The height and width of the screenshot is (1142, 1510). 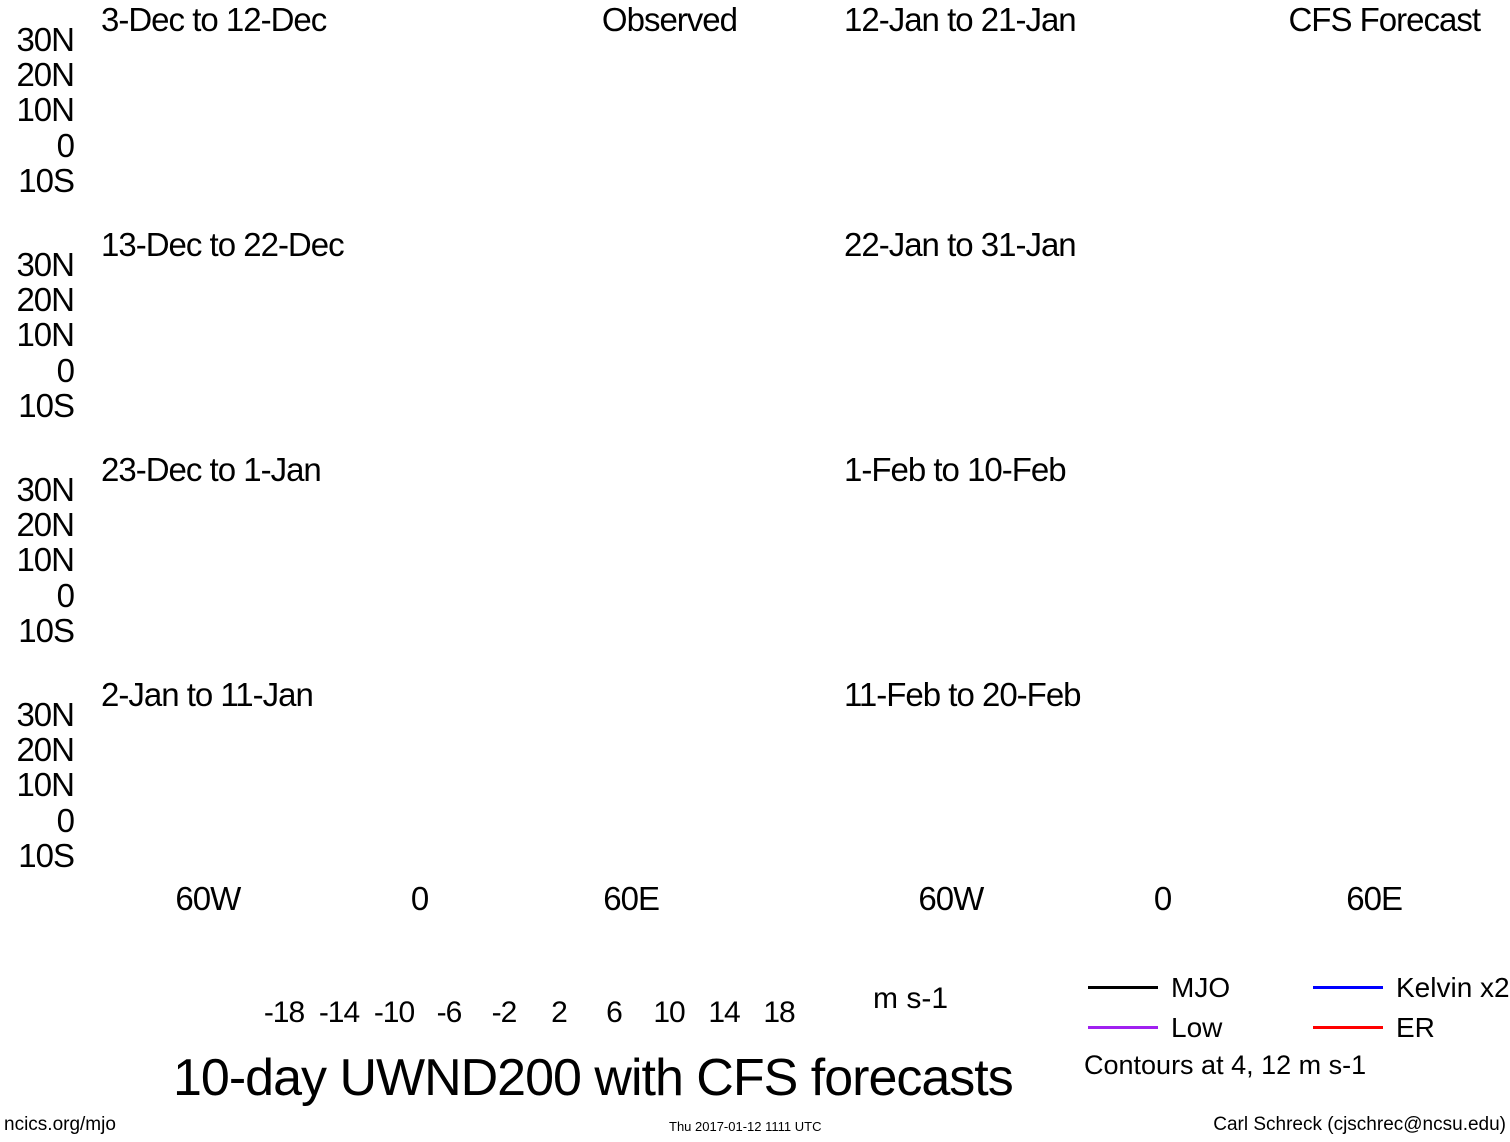 I want to click on colorbar-tick: 6, so click(x=614, y=1012).